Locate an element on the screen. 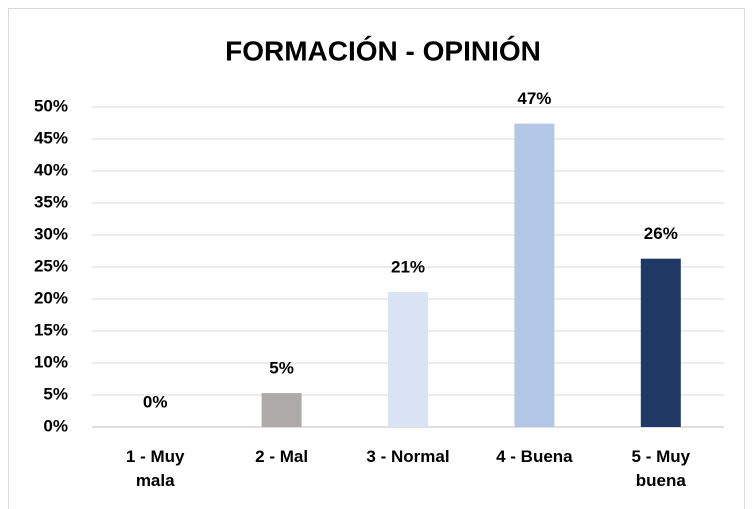 This screenshot has width=753, height=509. chart-title: FORMACIÓN - OPINIÓN is located at coordinates (383, 50).